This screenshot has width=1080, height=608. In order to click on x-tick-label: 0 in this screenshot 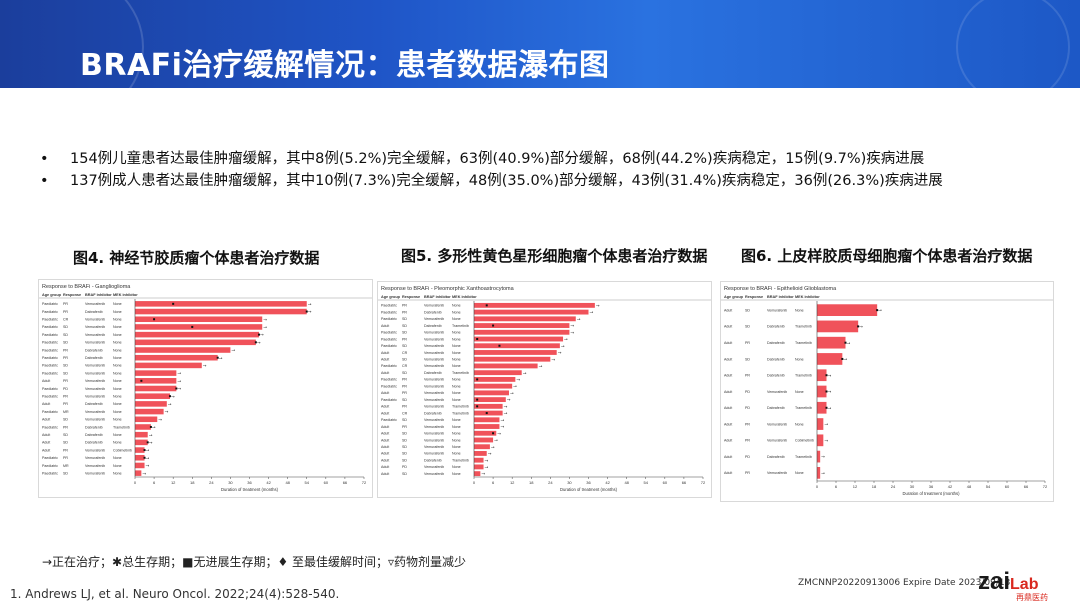, I will do `click(474, 482)`.